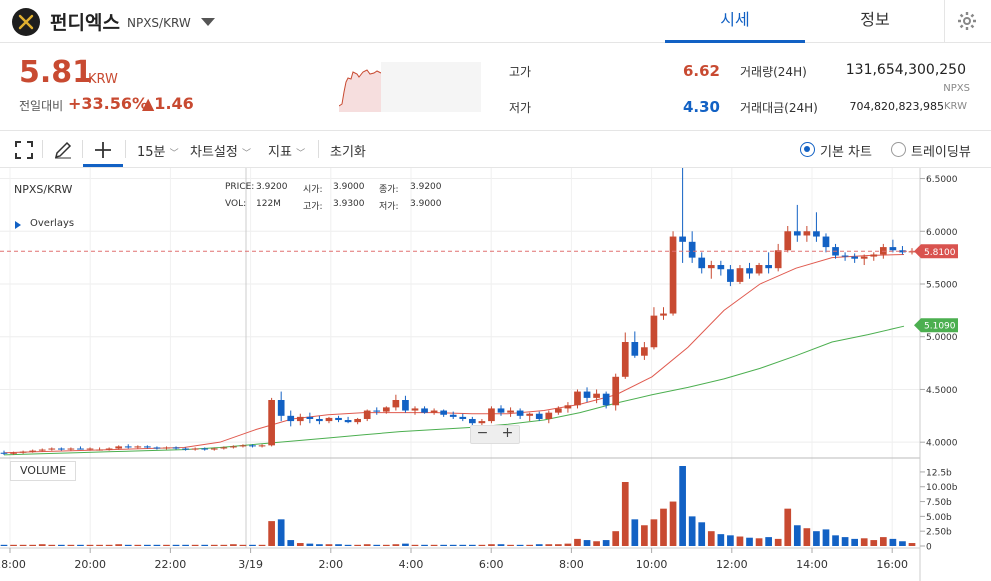  Describe the element at coordinates (942, 338) in the screenshot. I see `price-tick-label: 5.0000` at that location.